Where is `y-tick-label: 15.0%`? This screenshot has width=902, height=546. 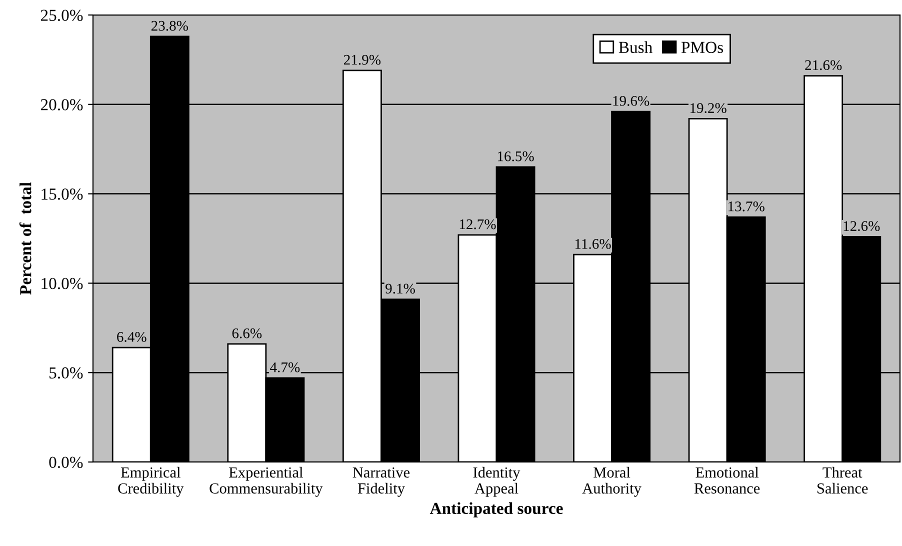
y-tick-label: 15.0% is located at coordinates (62, 194).